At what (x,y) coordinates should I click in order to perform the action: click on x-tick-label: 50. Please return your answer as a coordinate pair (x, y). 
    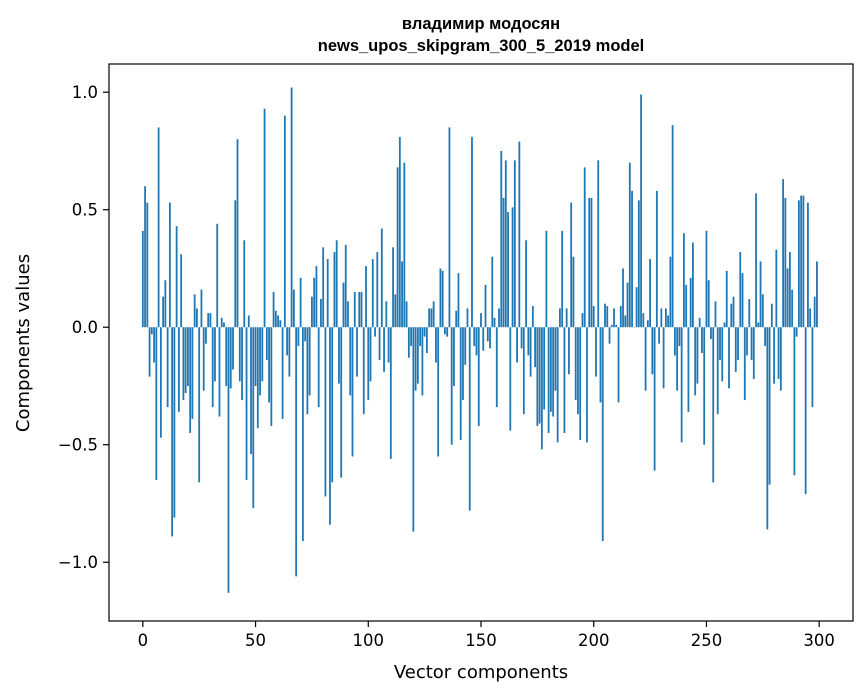
    Looking at the image, I should click on (255, 640).